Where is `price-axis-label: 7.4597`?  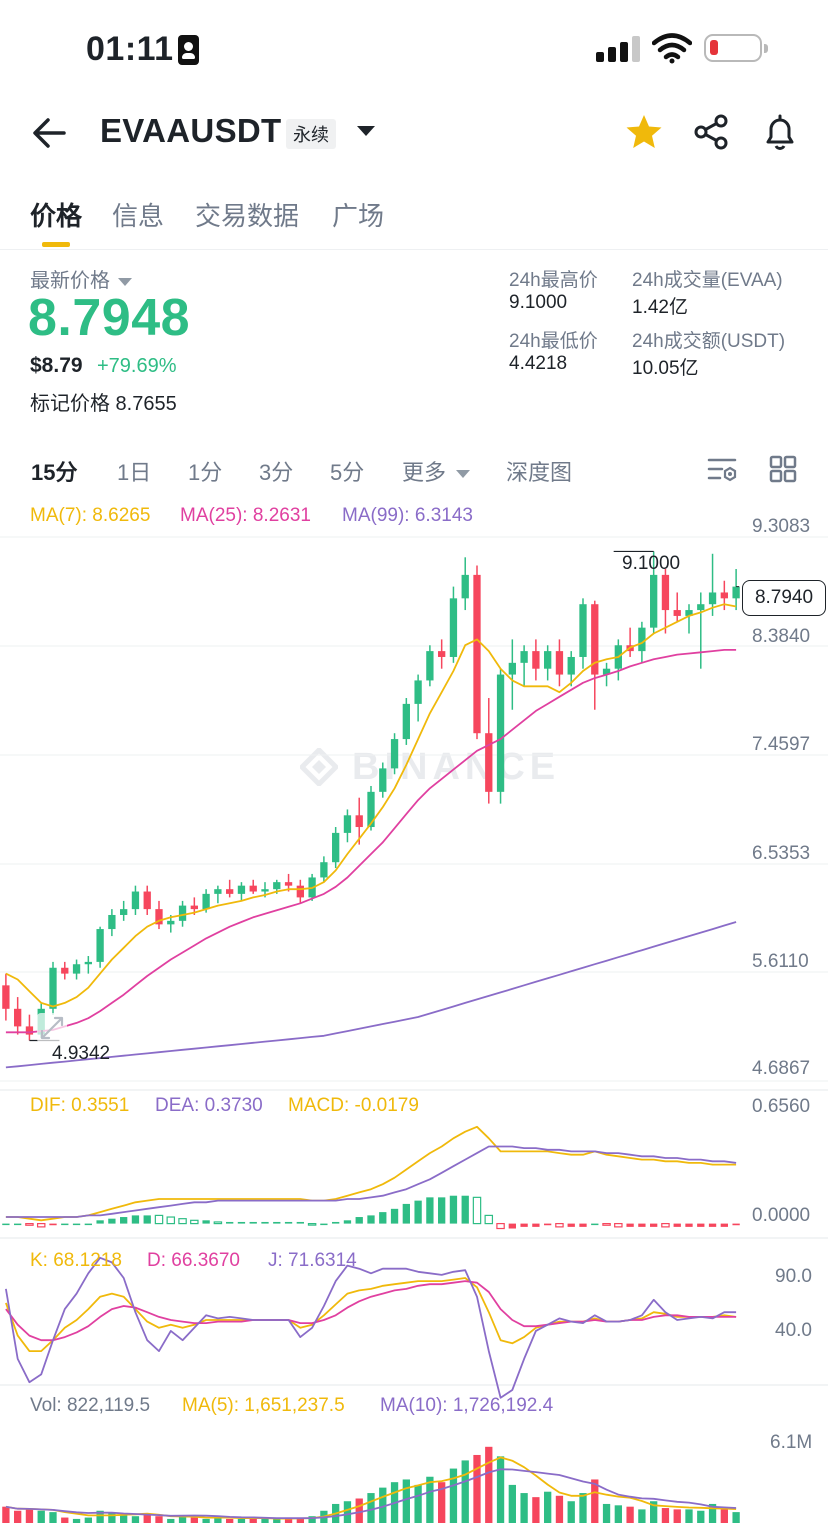
price-axis-label: 7.4597 is located at coordinates (781, 744).